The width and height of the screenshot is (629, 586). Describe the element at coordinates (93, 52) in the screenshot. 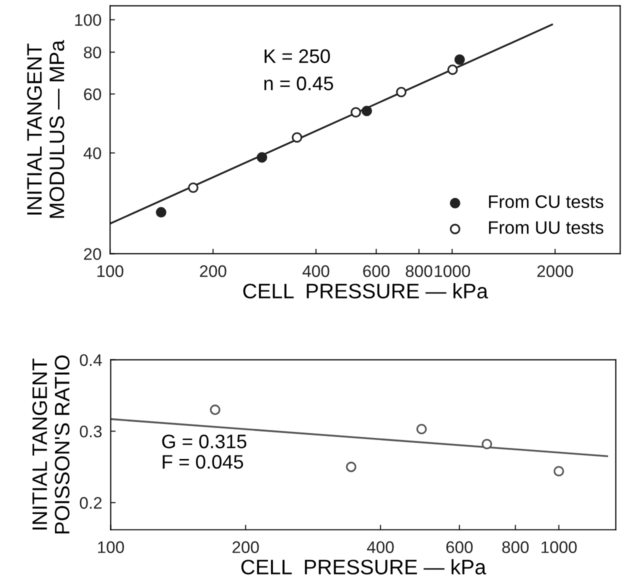

I see `y-tick-label: 80` at that location.